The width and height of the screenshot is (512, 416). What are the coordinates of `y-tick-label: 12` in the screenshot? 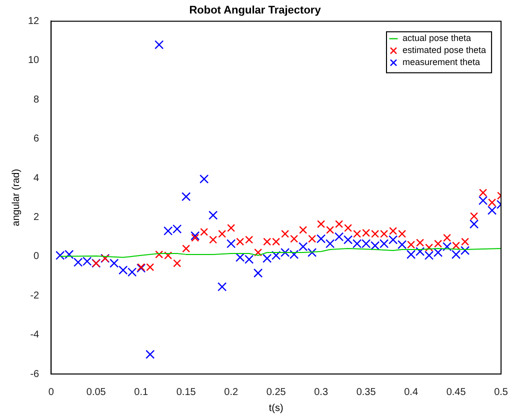 It's located at (34, 21).